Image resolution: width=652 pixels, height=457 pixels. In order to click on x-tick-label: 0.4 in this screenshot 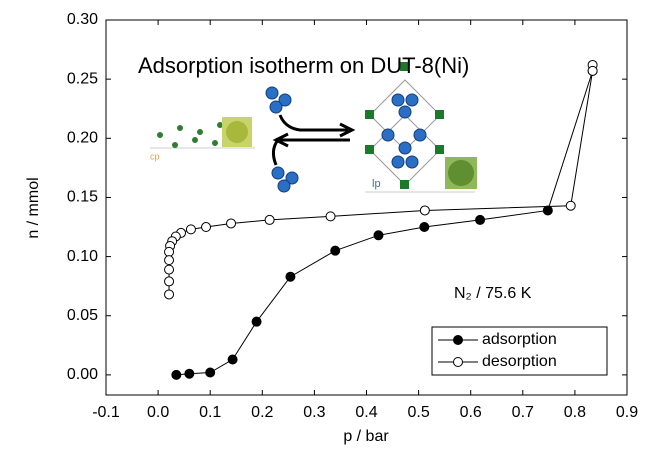, I will do `click(366, 412)`.